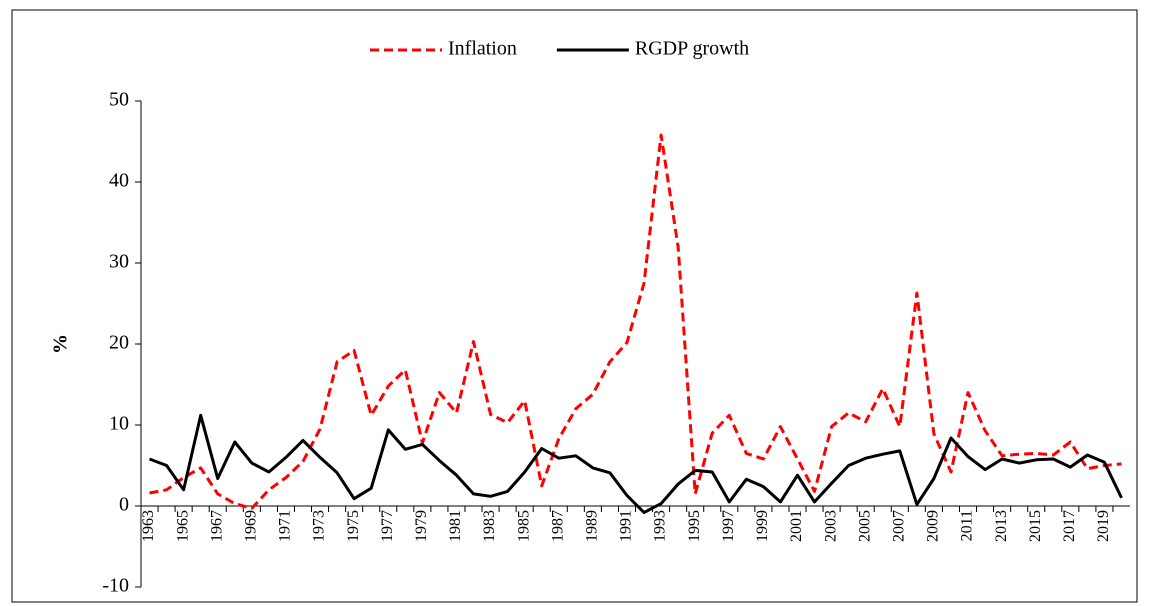 The height and width of the screenshot is (606, 1149). I want to click on y-tick-label: 40, so click(119, 181).